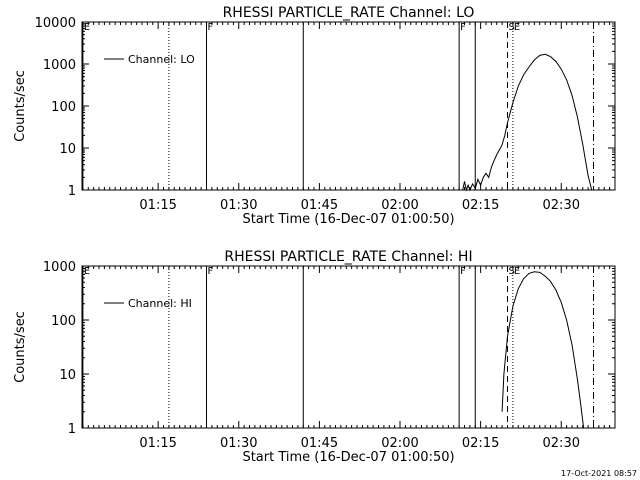 Image resolution: width=640 pixels, height=480 pixels. What do you see at coordinates (599, 473) in the screenshot?
I see `footer-timestamp: 17-Oct-2021 08:57` at bounding box center [599, 473].